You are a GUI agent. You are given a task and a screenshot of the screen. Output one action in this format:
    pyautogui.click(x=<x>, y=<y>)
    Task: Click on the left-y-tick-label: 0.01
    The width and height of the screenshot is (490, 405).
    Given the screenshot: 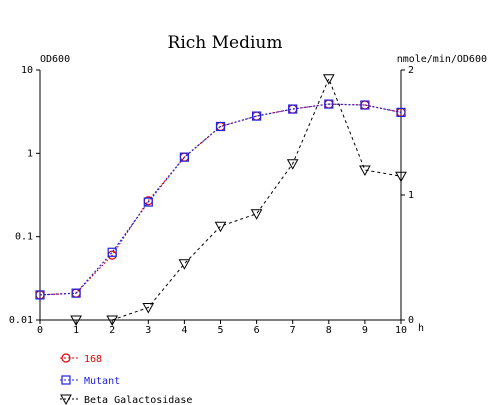 What is the action you would take?
    pyautogui.click(x=21, y=320)
    